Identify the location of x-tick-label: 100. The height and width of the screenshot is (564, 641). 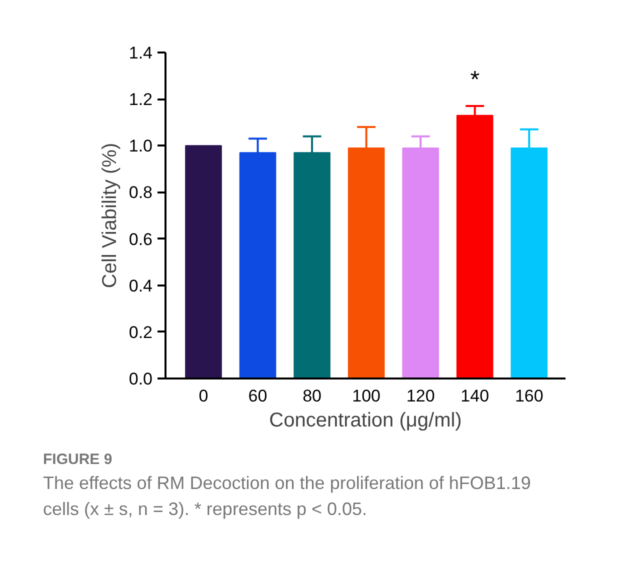
(366, 396).